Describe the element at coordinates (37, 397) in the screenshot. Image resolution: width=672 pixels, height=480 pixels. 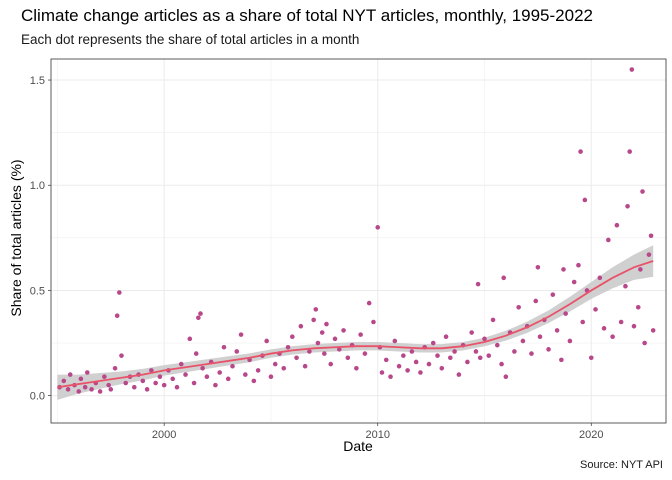
I see `y-tick-label: 0.0` at that location.